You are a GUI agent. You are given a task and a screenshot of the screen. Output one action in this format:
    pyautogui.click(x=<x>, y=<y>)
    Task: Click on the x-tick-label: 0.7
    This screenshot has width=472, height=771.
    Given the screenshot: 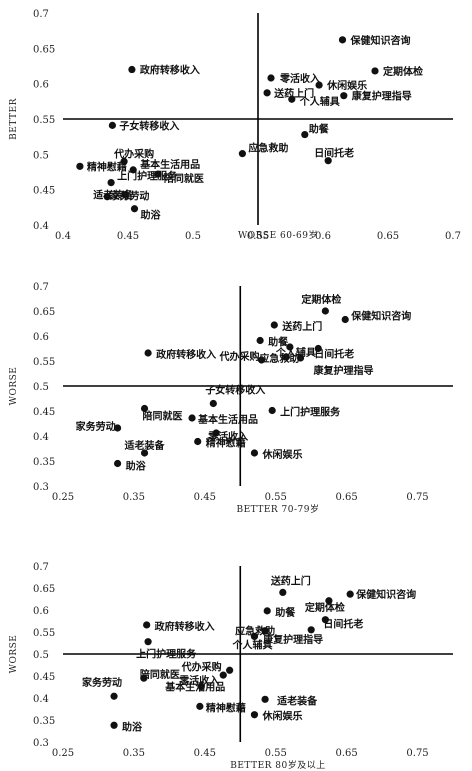 What is the action you would take?
    pyautogui.click(x=453, y=236)
    